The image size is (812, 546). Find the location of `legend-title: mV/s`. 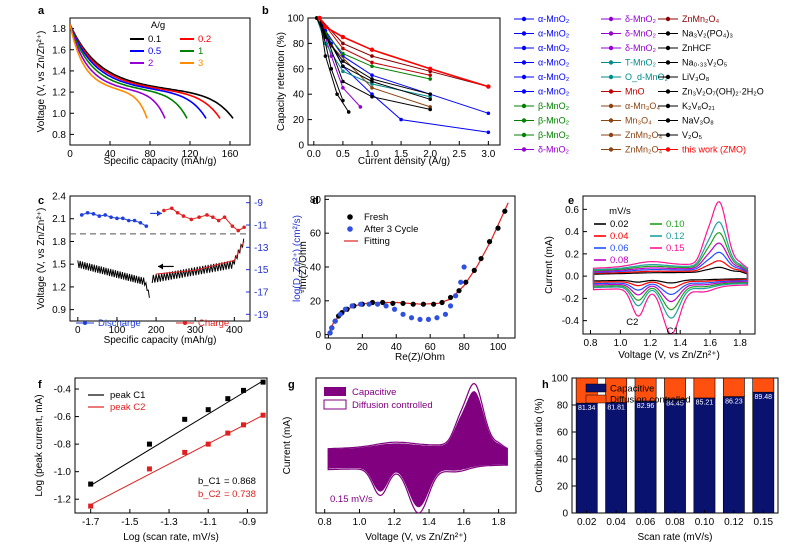

legend-title: mV/s is located at coordinates (620, 211).